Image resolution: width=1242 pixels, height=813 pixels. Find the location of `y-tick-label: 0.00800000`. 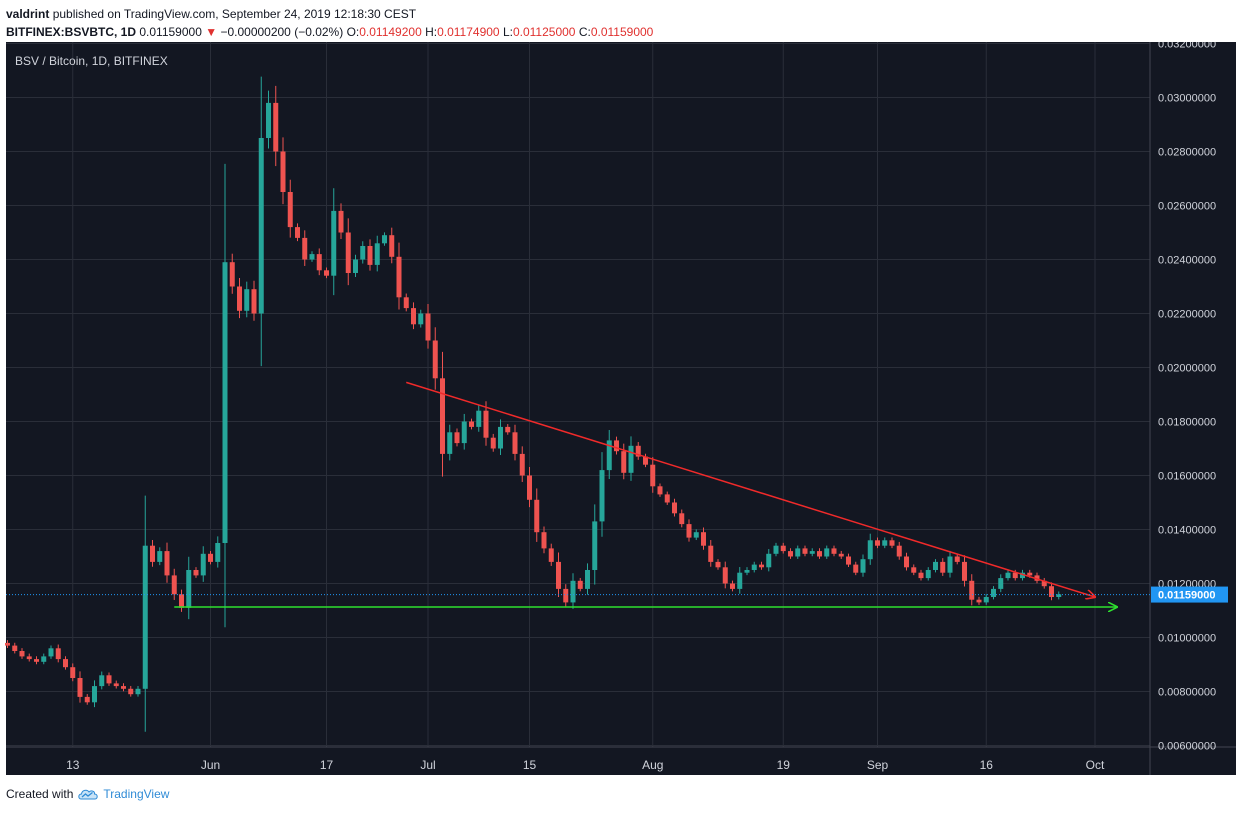

y-tick-label: 0.00800000 is located at coordinates (1187, 693).